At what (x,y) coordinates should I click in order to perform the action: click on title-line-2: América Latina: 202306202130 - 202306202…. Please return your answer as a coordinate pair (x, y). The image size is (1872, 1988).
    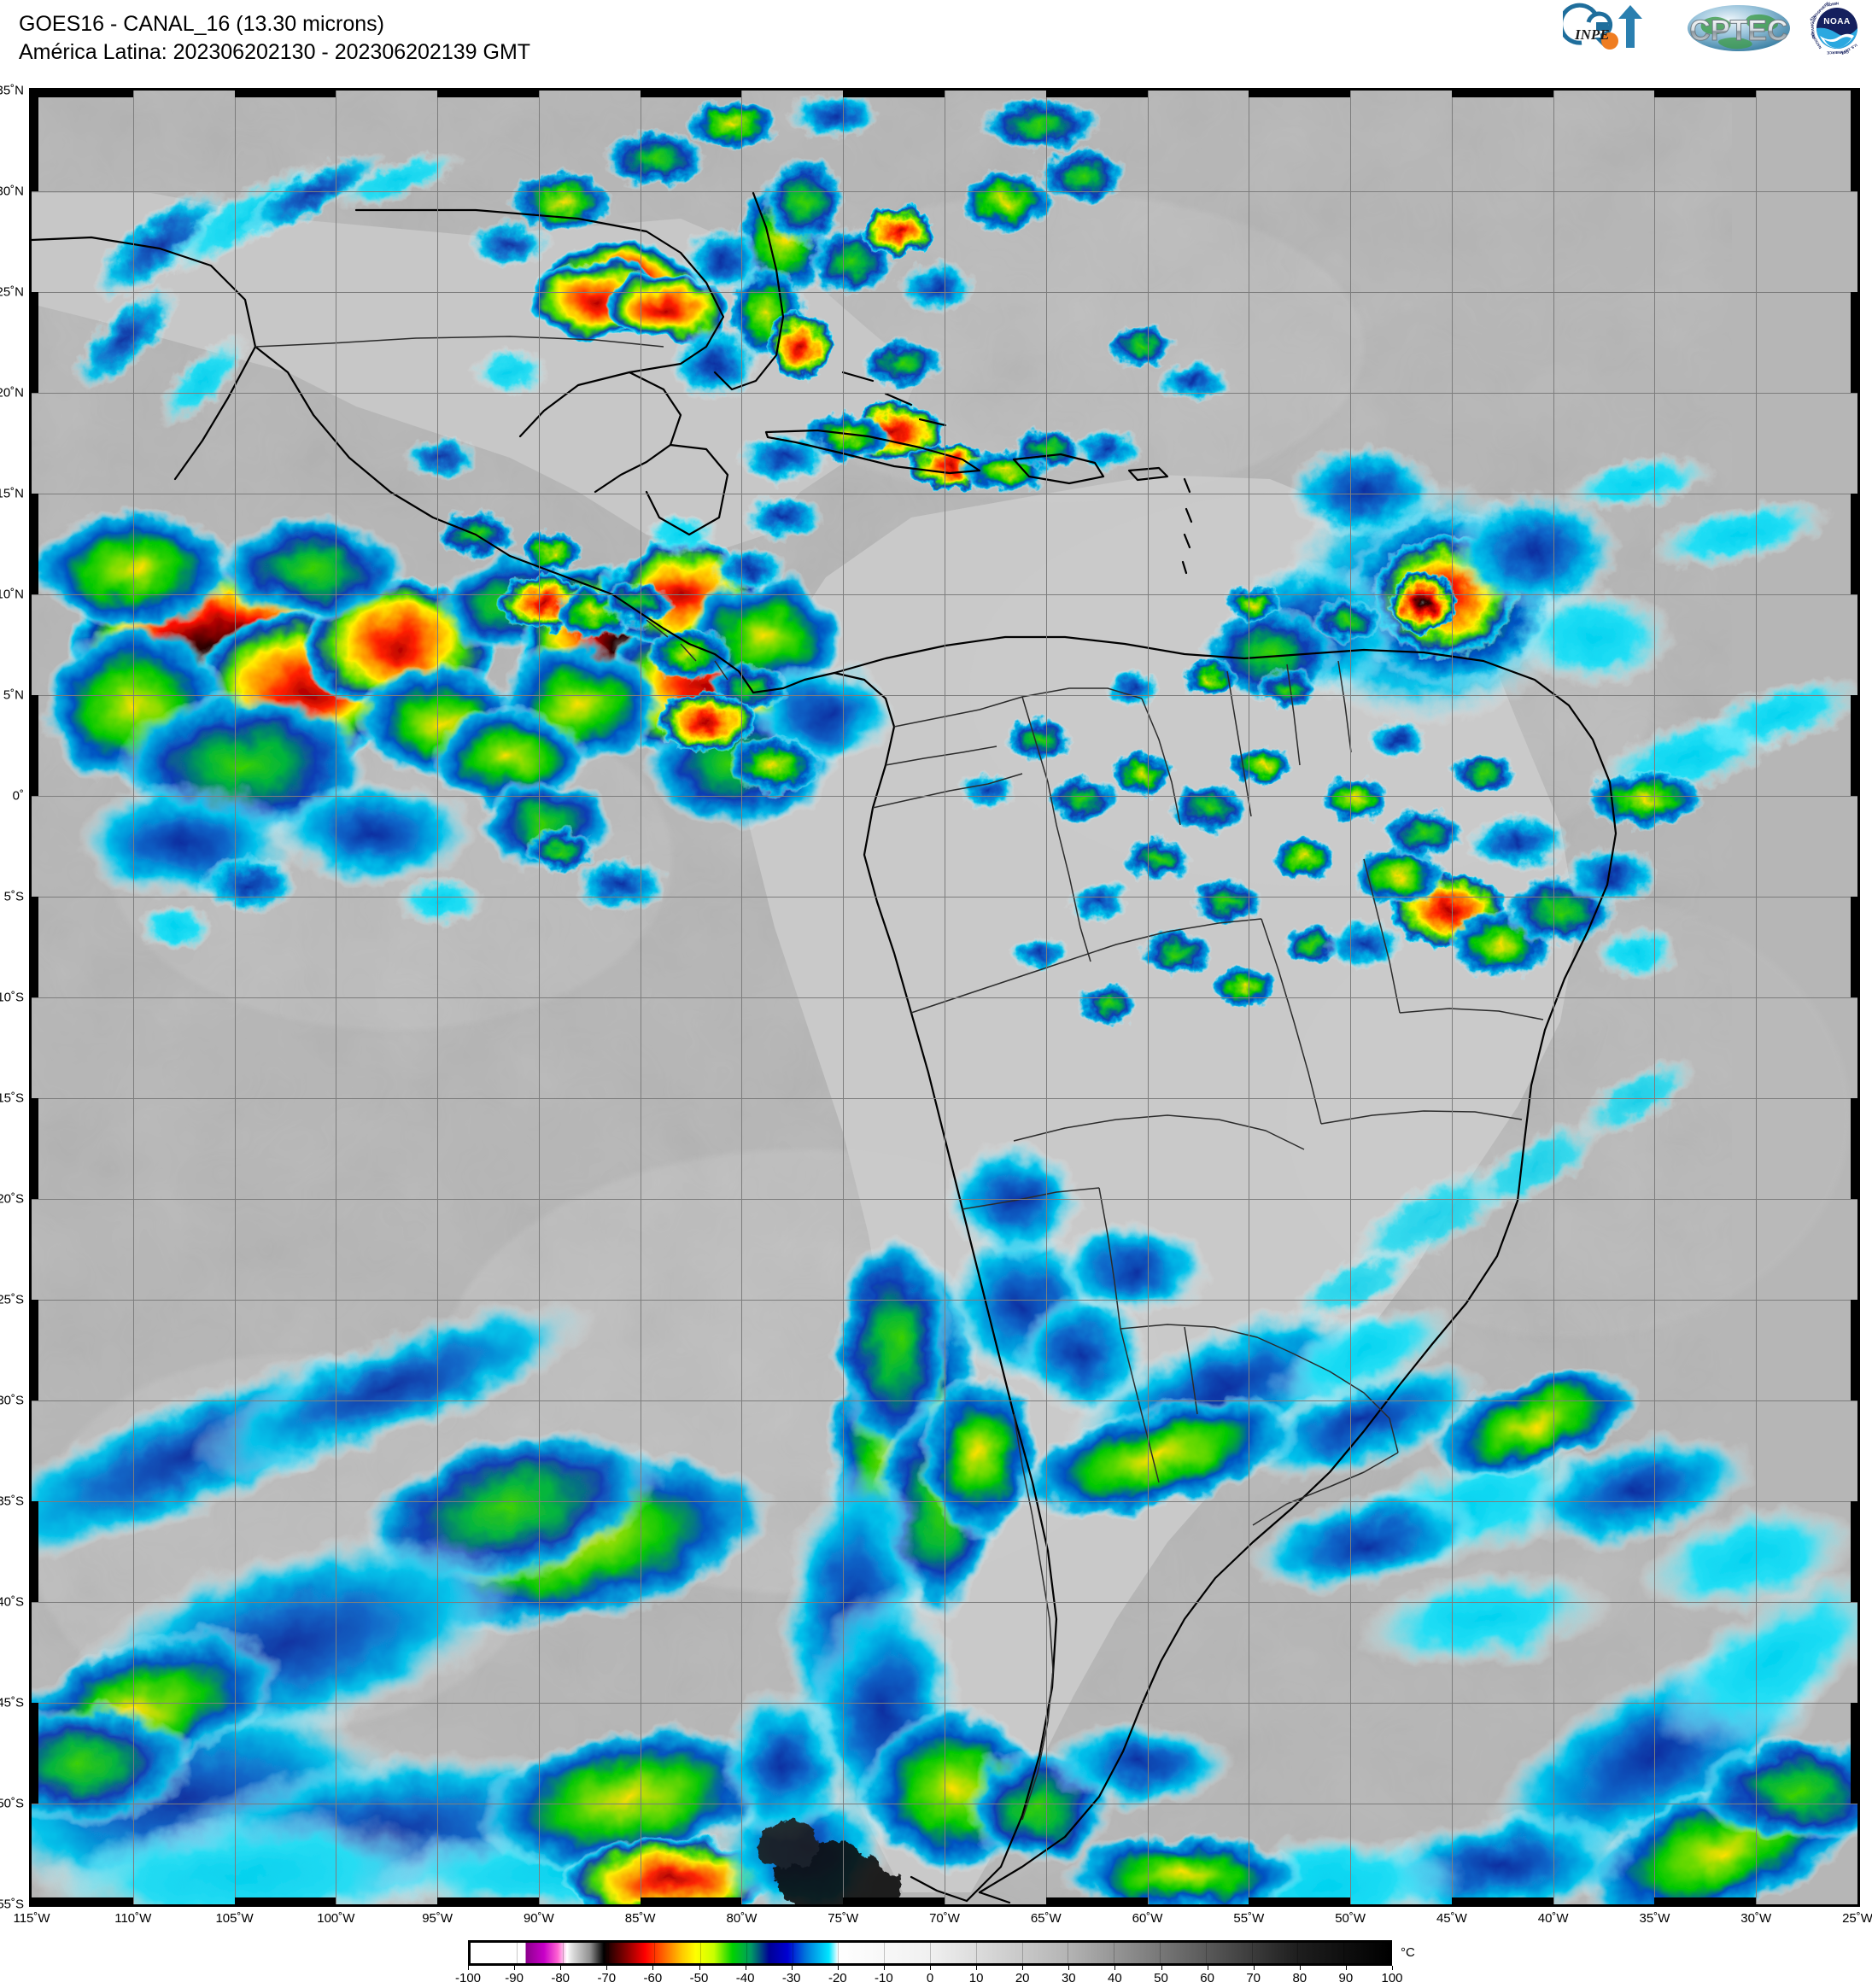
    Looking at the image, I should click on (275, 52).